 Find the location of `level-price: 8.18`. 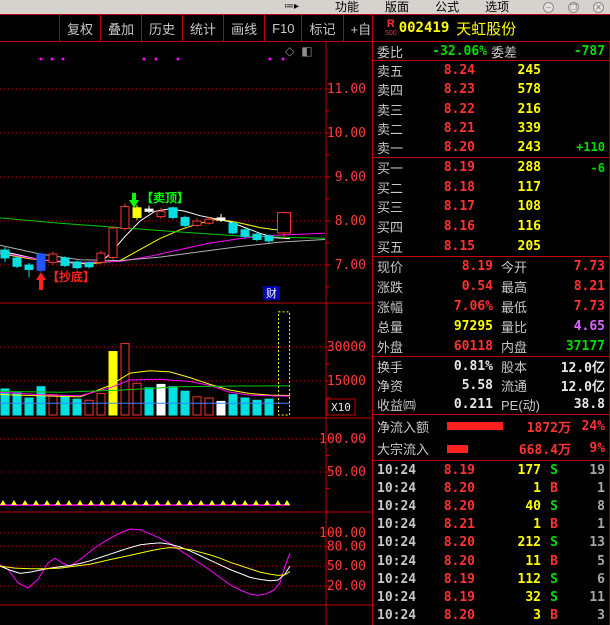

level-price: 8.18 is located at coordinates (459, 187).